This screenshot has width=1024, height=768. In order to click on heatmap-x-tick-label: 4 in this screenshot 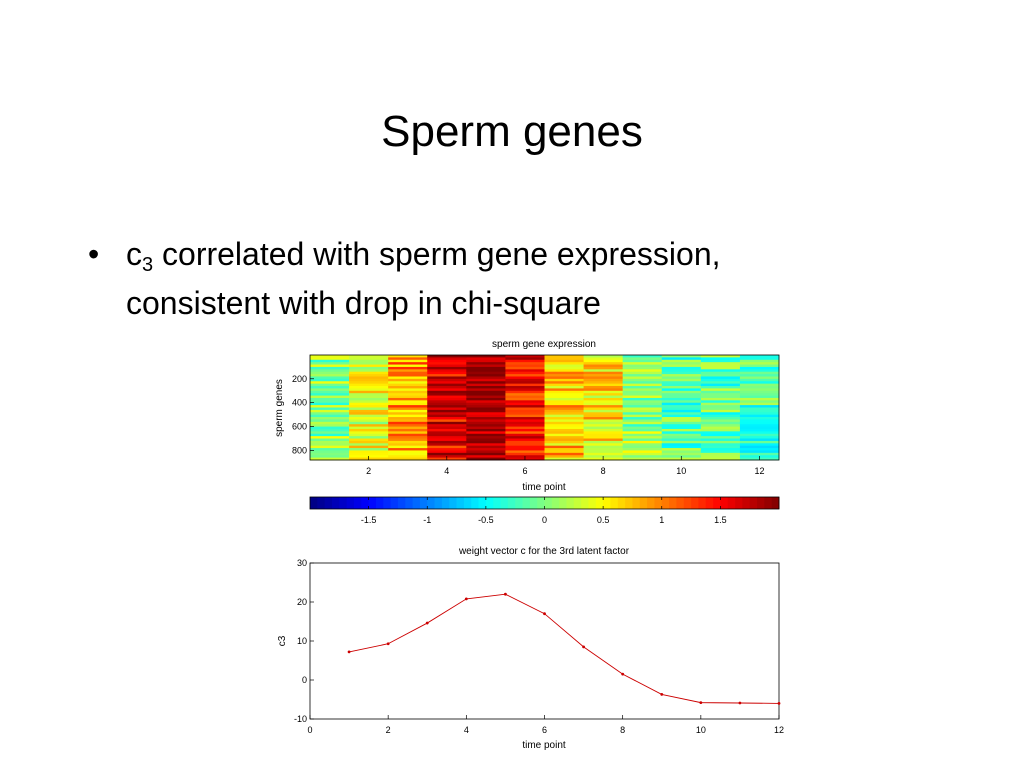, I will do `click(446, 471)`.